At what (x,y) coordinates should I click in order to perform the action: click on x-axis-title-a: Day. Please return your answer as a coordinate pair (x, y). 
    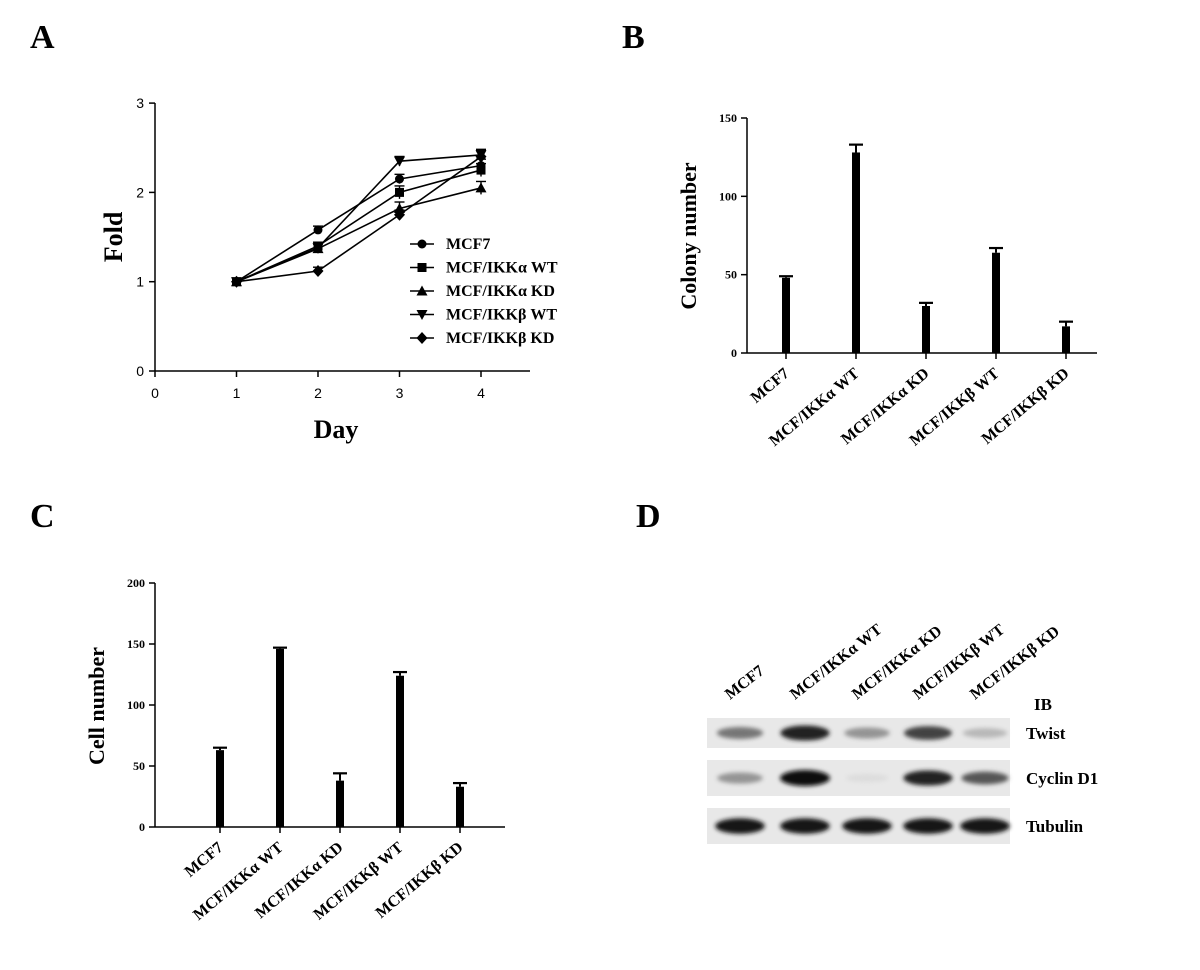
    Looking at the image, I should click on (336, 429).